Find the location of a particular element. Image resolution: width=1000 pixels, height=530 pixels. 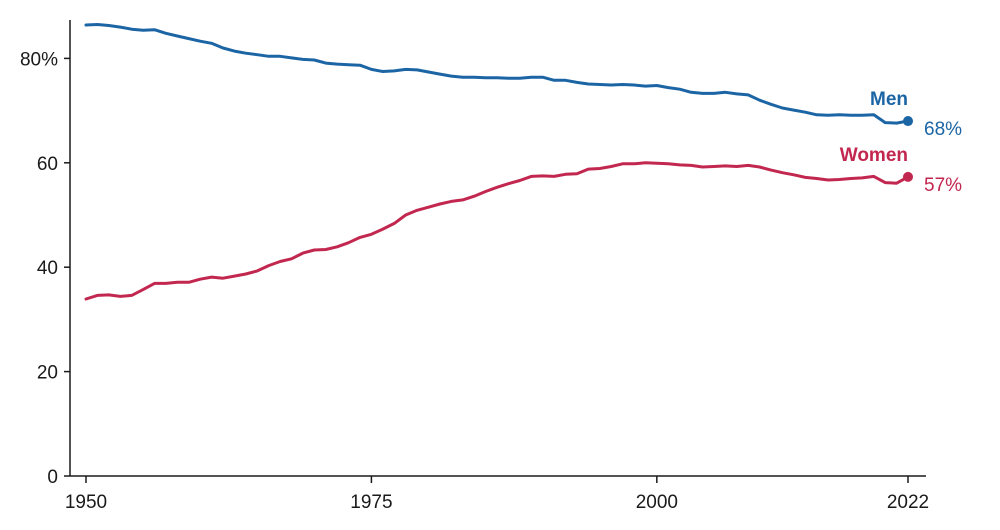

x-tick-label: 2000 is located at coordinates (657, 502).